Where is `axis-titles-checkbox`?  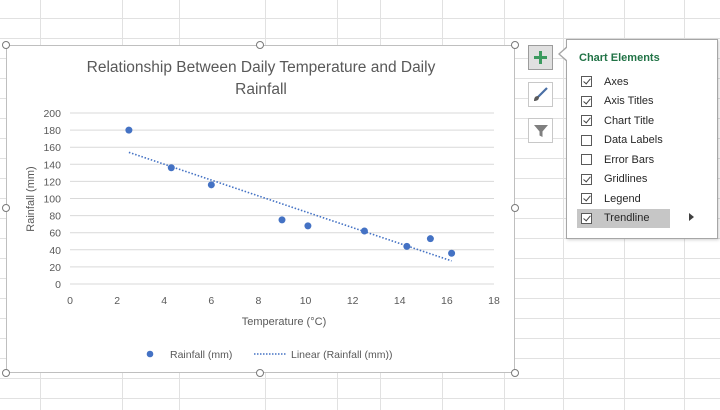
axis-titles-checkbox is located at coordinates (586, 101).